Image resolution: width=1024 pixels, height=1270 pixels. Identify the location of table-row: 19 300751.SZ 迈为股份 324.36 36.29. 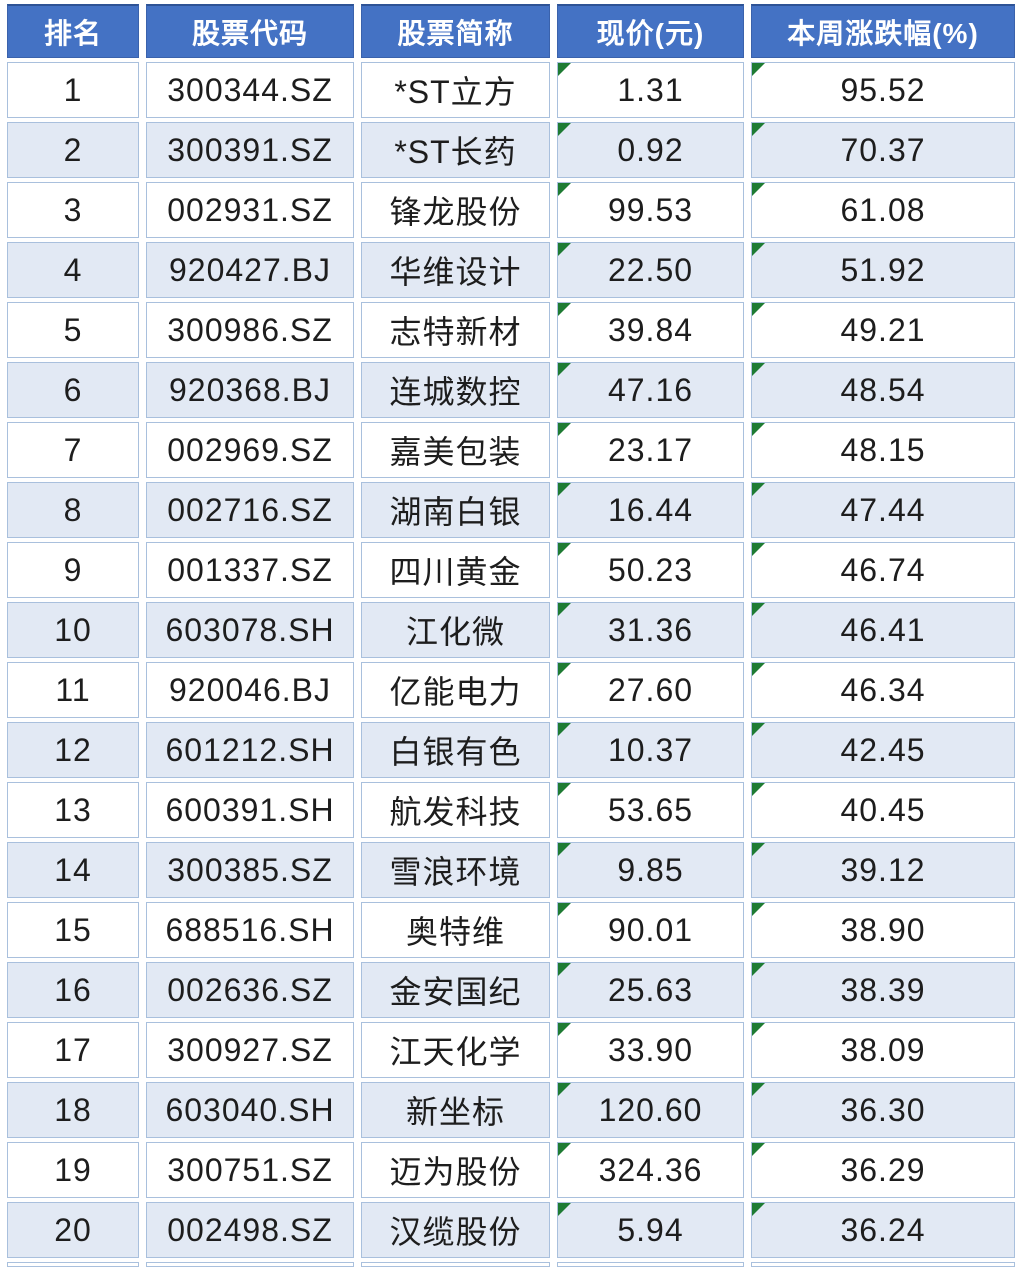
(511, 1170).